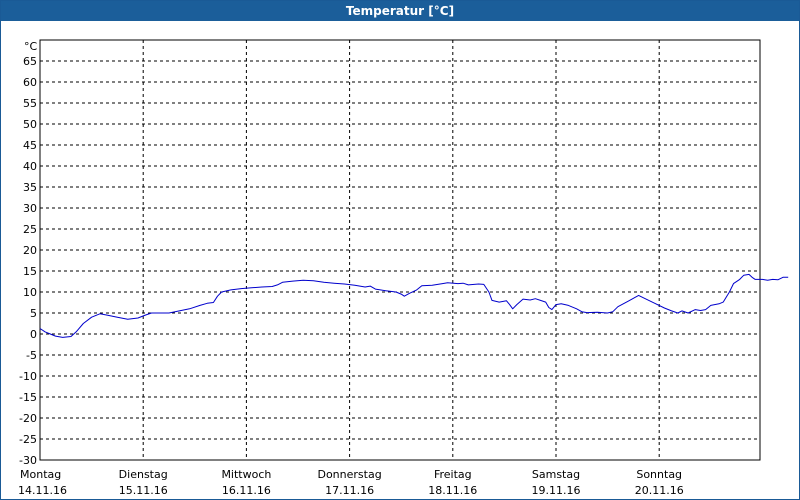  I want to click on y-tick-label: 0, so click(33, 334).